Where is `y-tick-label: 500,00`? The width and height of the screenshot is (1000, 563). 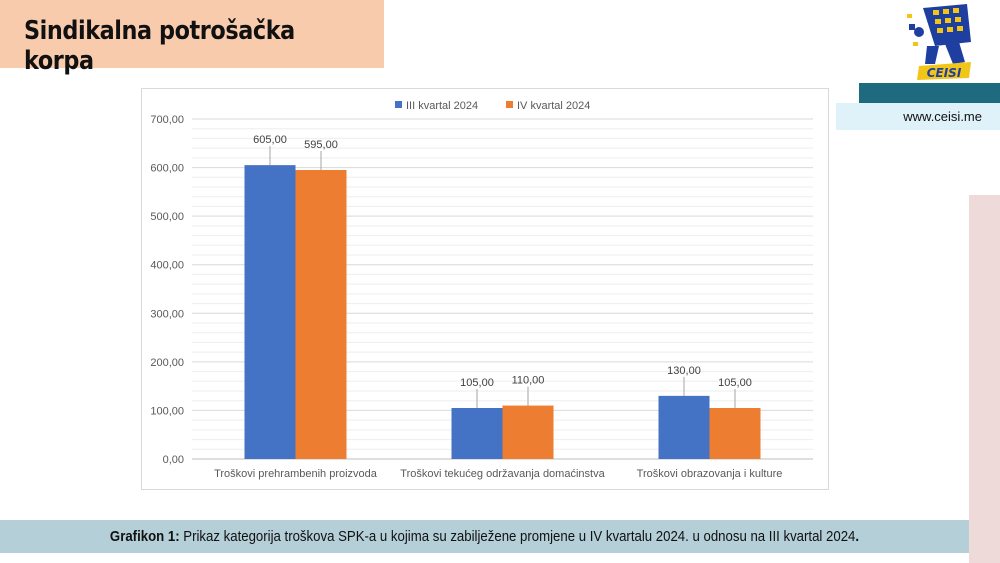 y-tick-label: 500,00 is located at coordinates (167, 217).